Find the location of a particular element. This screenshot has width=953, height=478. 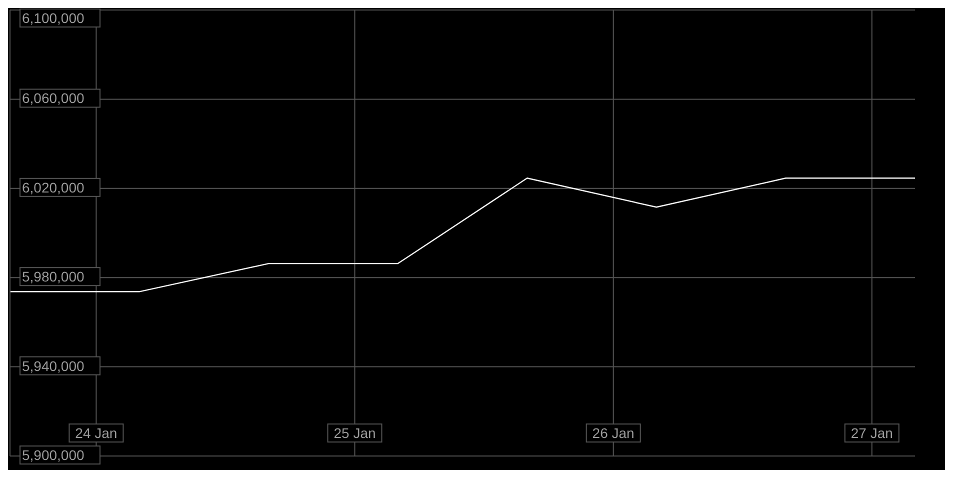

x-tick-label: 27 Jan is located at coordinates (871, 433).